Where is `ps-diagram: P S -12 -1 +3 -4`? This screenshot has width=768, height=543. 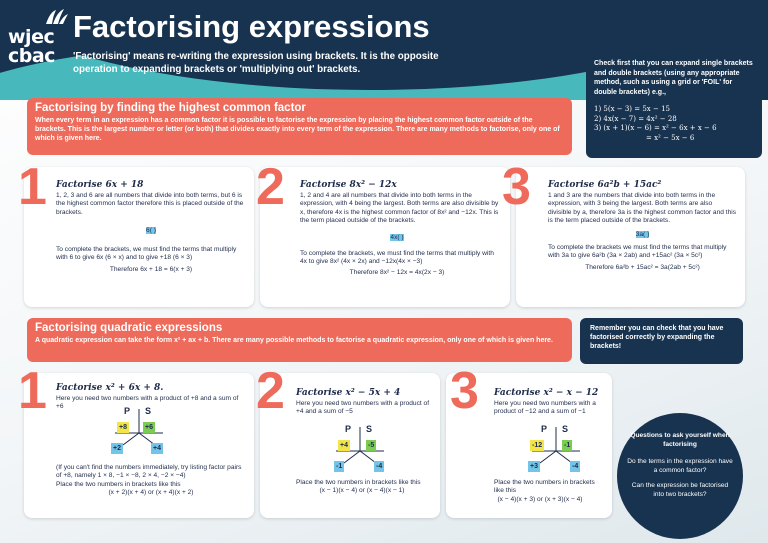 ps-diagram: P S -12 -1 +3 -4 is located at coordinates (556, 448).